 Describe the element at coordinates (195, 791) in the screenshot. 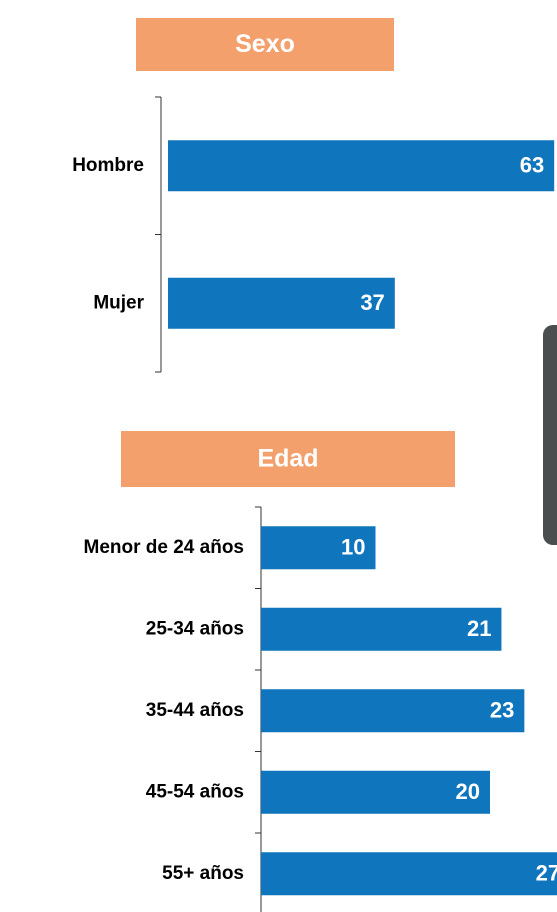

I see `category-label: 45-54 años` at that location.